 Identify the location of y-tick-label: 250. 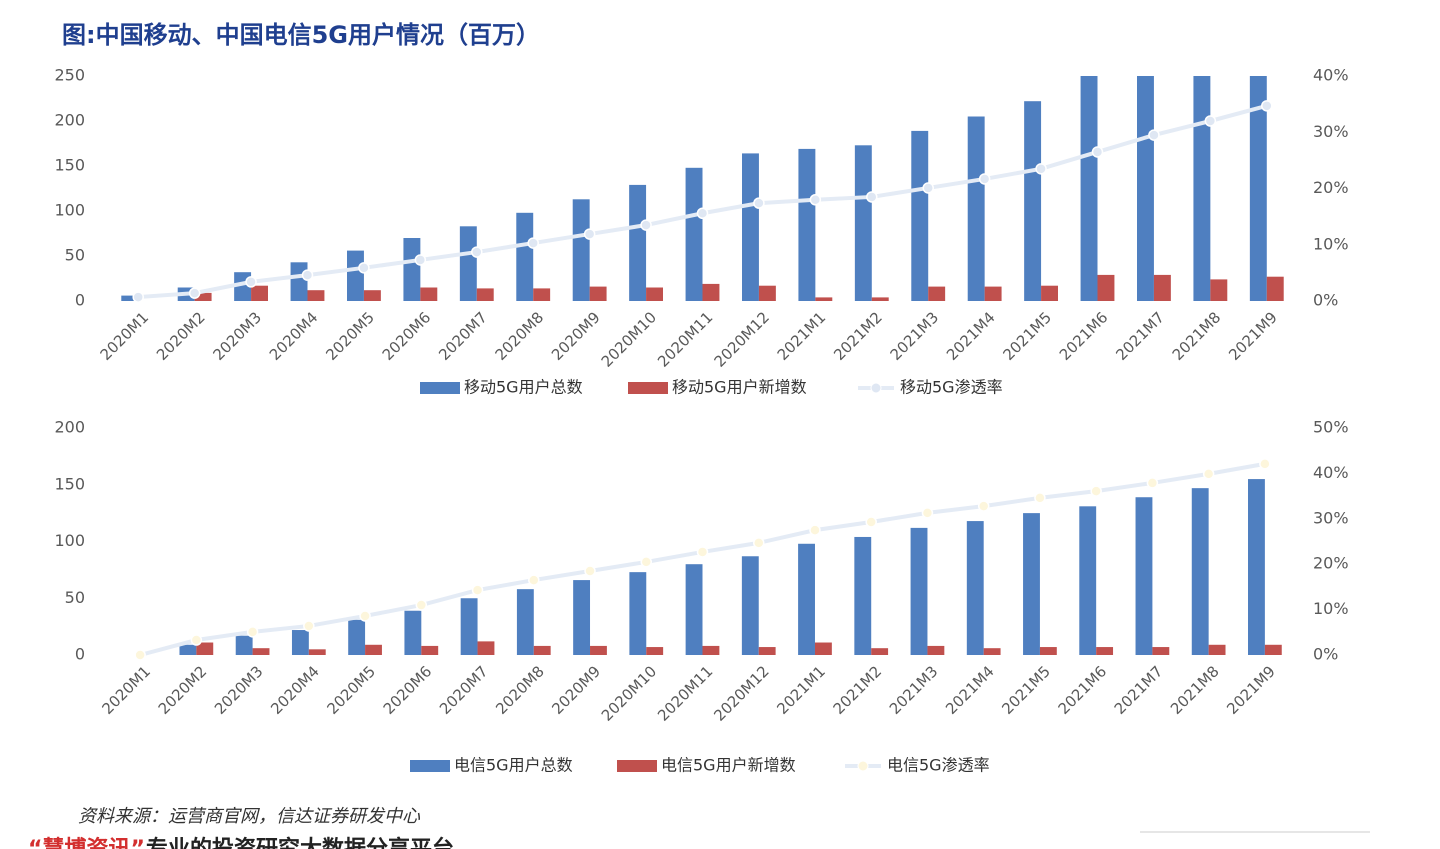
(69, 75).